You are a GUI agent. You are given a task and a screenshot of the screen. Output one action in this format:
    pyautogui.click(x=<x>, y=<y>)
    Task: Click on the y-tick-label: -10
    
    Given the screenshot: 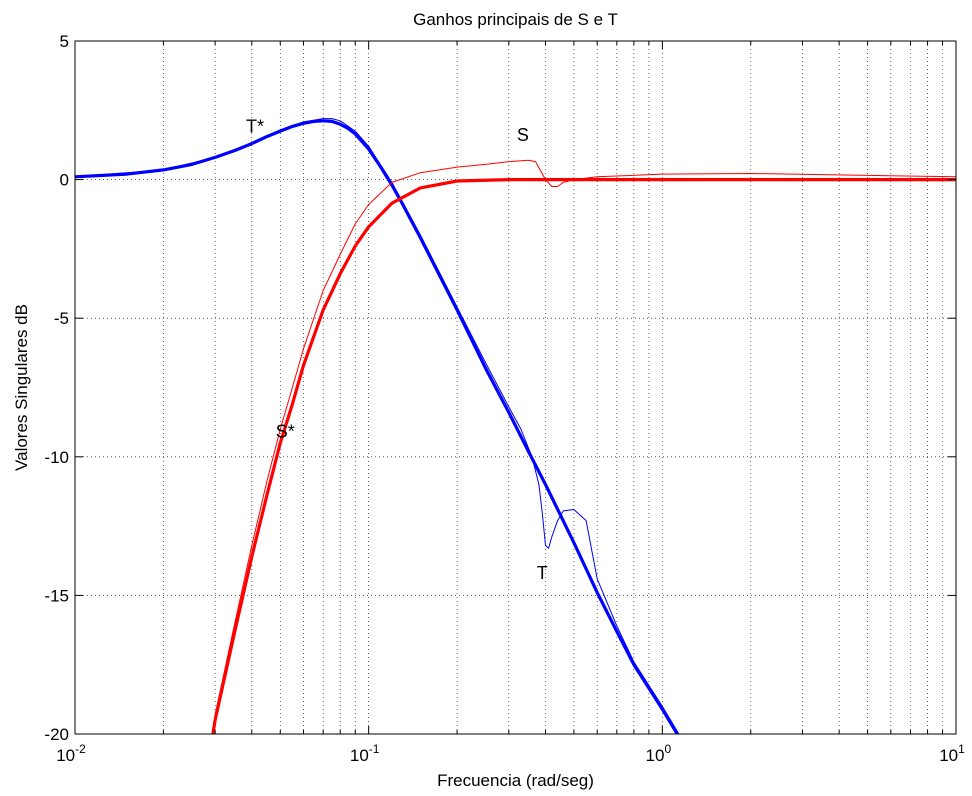 What is the action you would take?
    pyautogui.click(x=56, y=457)
    